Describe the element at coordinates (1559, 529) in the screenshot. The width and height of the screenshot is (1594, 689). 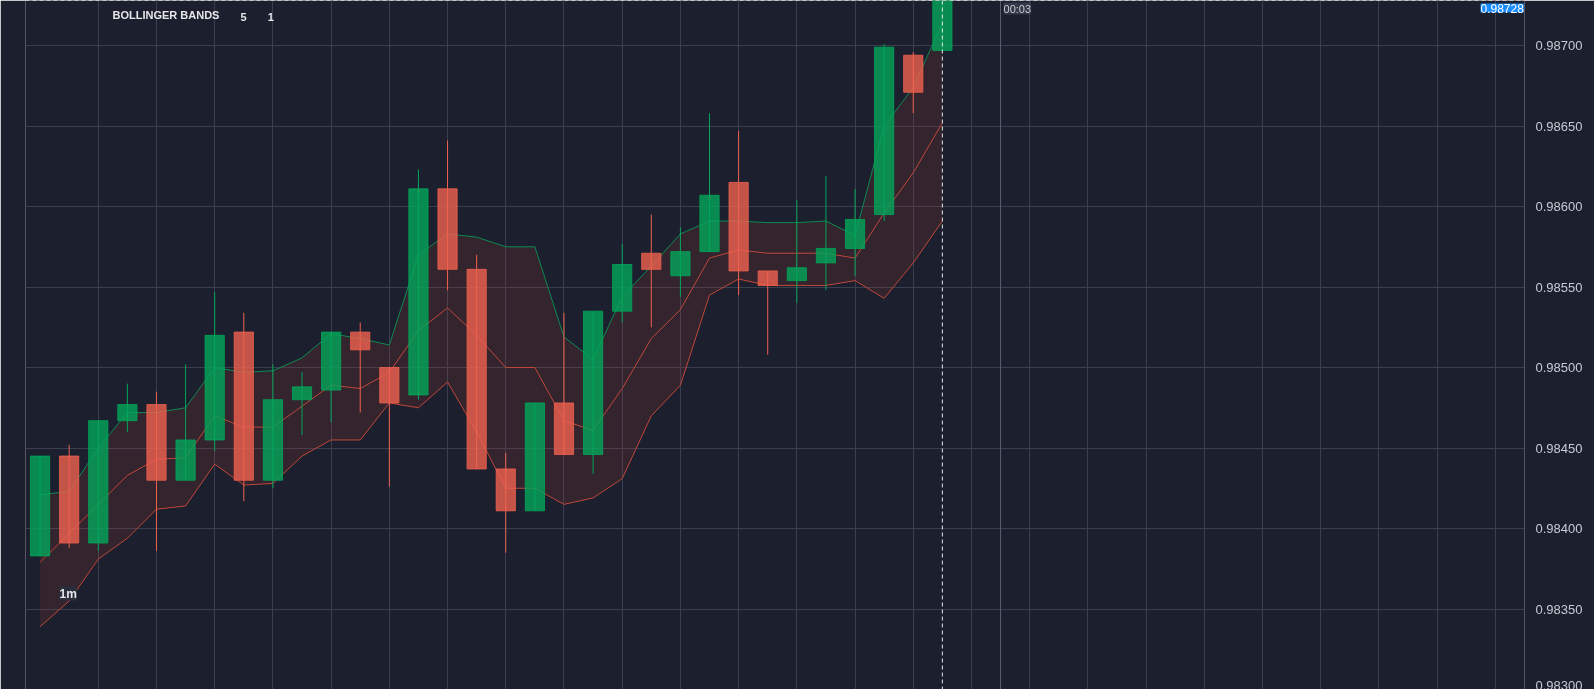
I see `y-tick-label: 0.98400` at that location.